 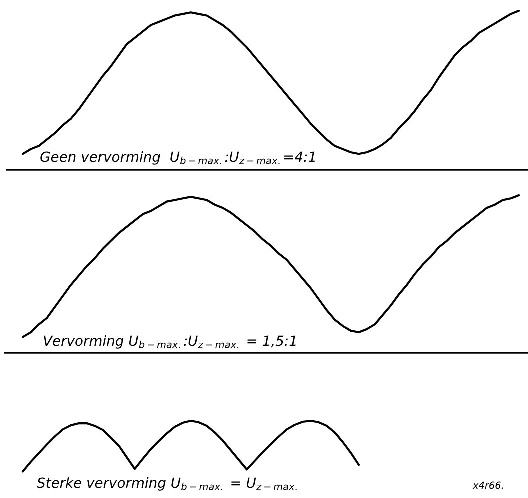 What do you see at coordinates (488, 486) in the screenshot?
I see `text: x4r66.` at bounding box center [488, 486].